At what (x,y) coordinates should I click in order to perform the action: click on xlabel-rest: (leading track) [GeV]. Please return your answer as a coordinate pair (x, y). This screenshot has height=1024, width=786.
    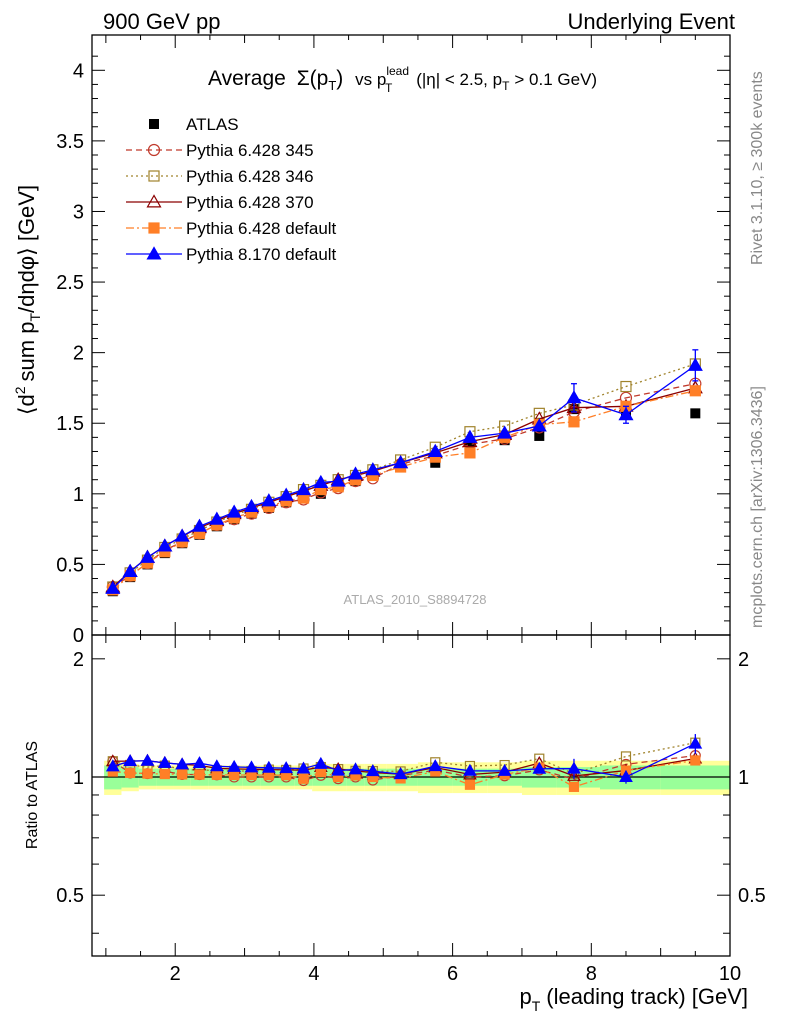
    Looking at the image, I should click on (647, 996).